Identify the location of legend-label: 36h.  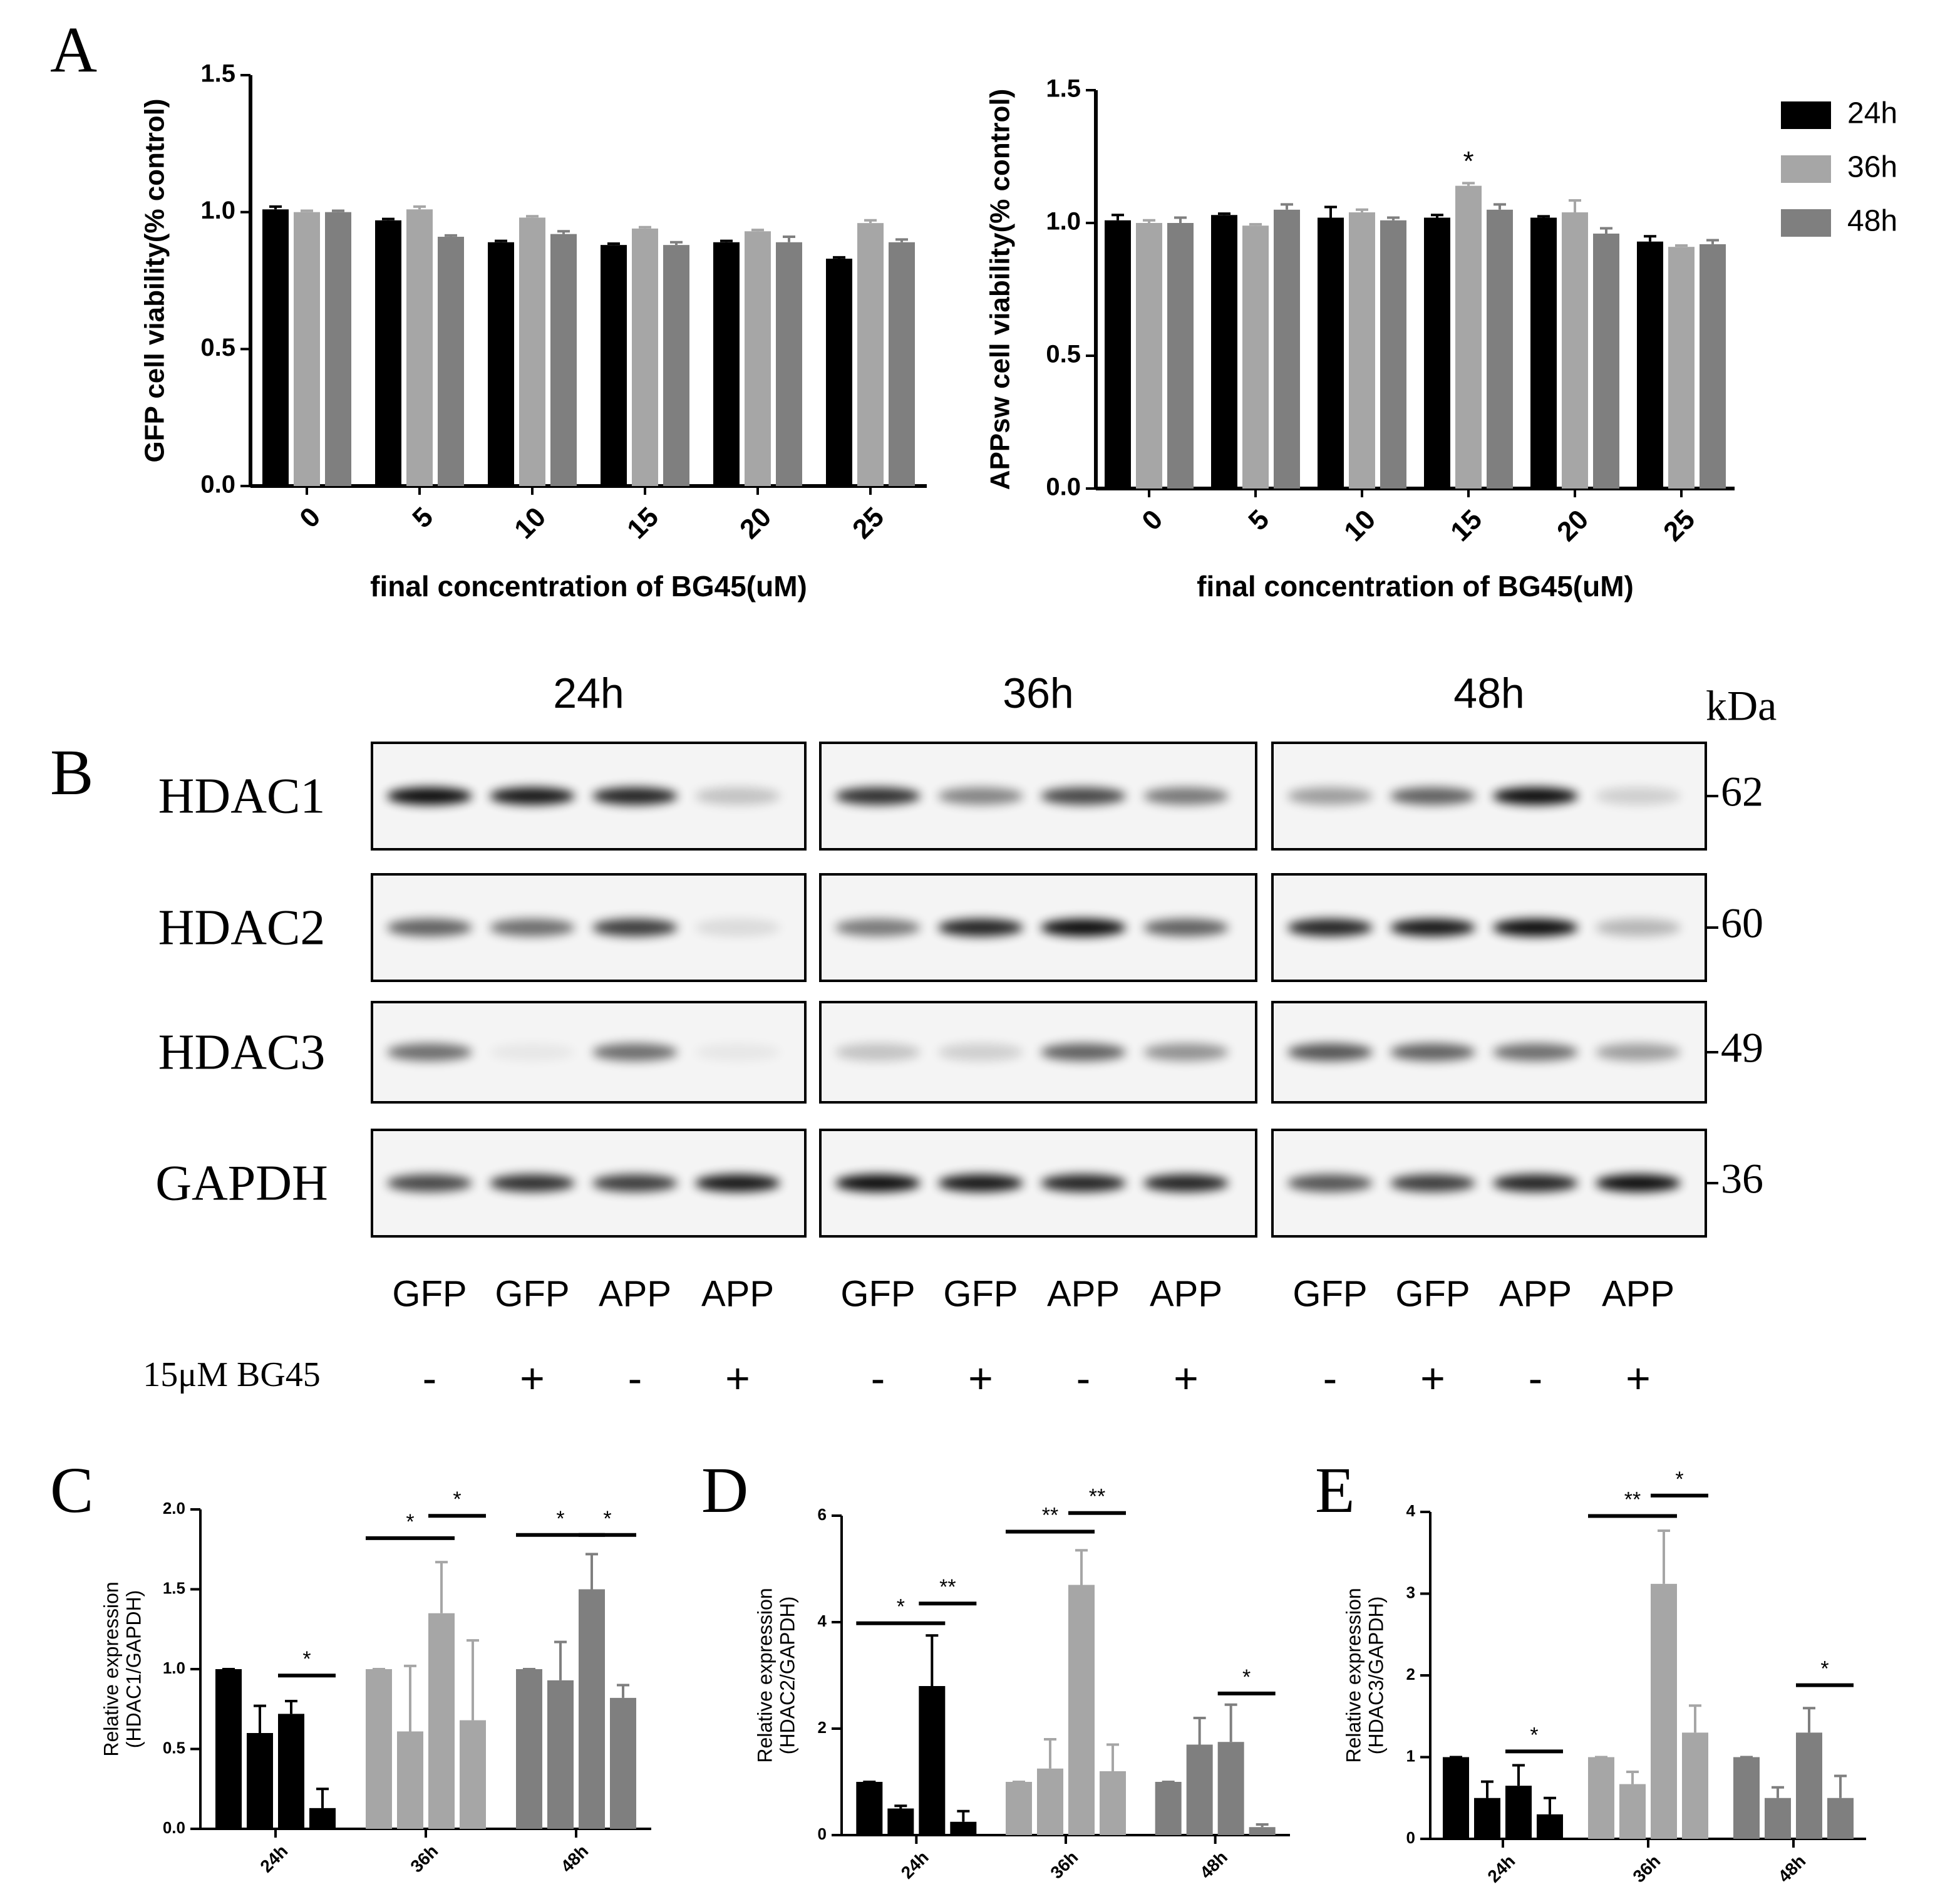
(1872, 167).